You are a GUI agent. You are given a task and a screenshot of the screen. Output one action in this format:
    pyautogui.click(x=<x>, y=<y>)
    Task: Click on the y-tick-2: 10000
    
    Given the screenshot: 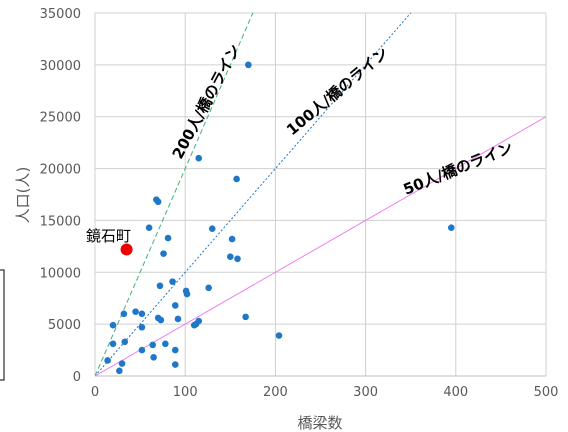 What is the action you would take?
    pyautogui.click(x=60, y=273)
    